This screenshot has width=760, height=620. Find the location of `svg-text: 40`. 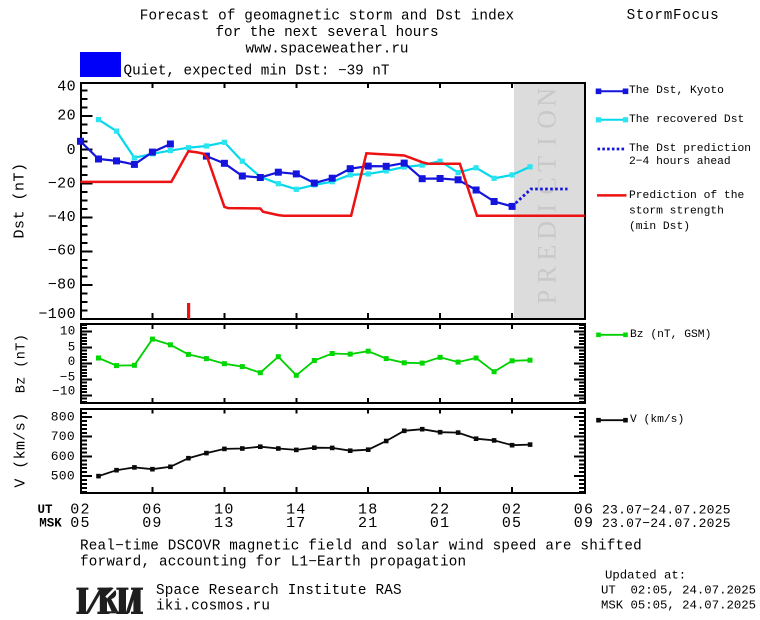

svg-text: 40 is located at coordinates (66, 87).